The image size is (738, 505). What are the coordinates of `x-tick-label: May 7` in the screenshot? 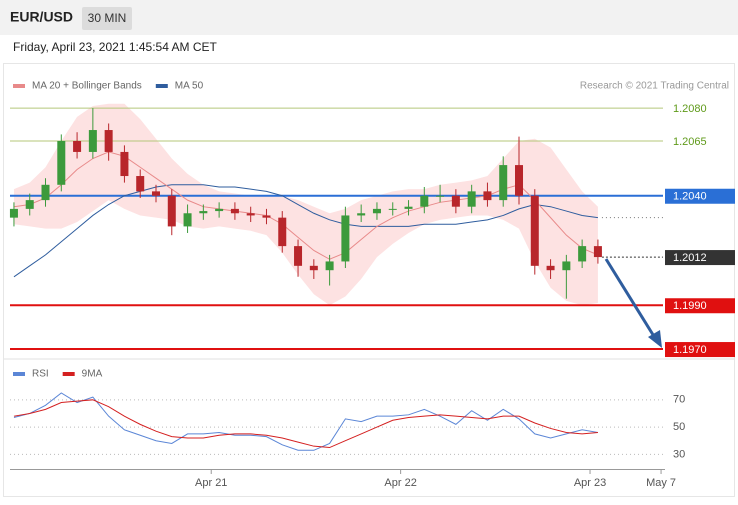 It's located at (661, 483).